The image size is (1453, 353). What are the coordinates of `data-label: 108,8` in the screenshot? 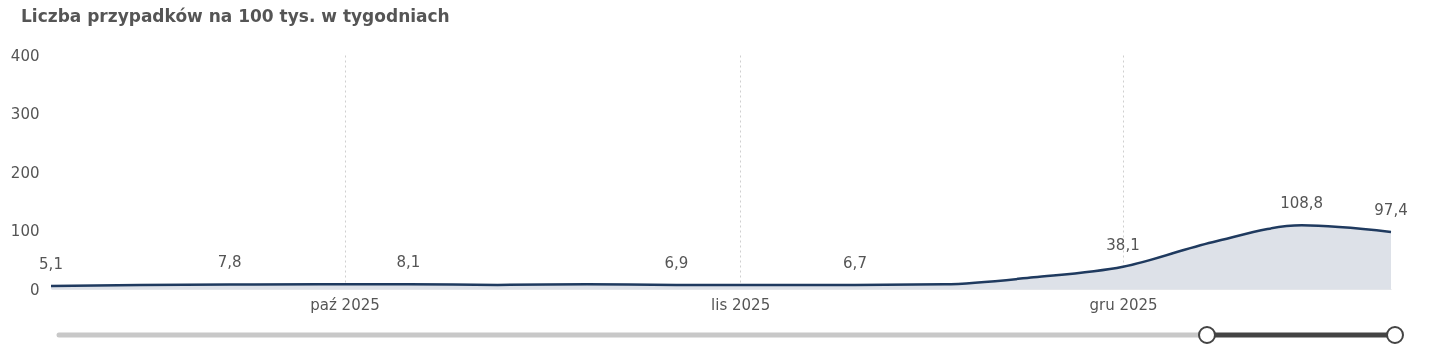 It's located at (1302, 203).